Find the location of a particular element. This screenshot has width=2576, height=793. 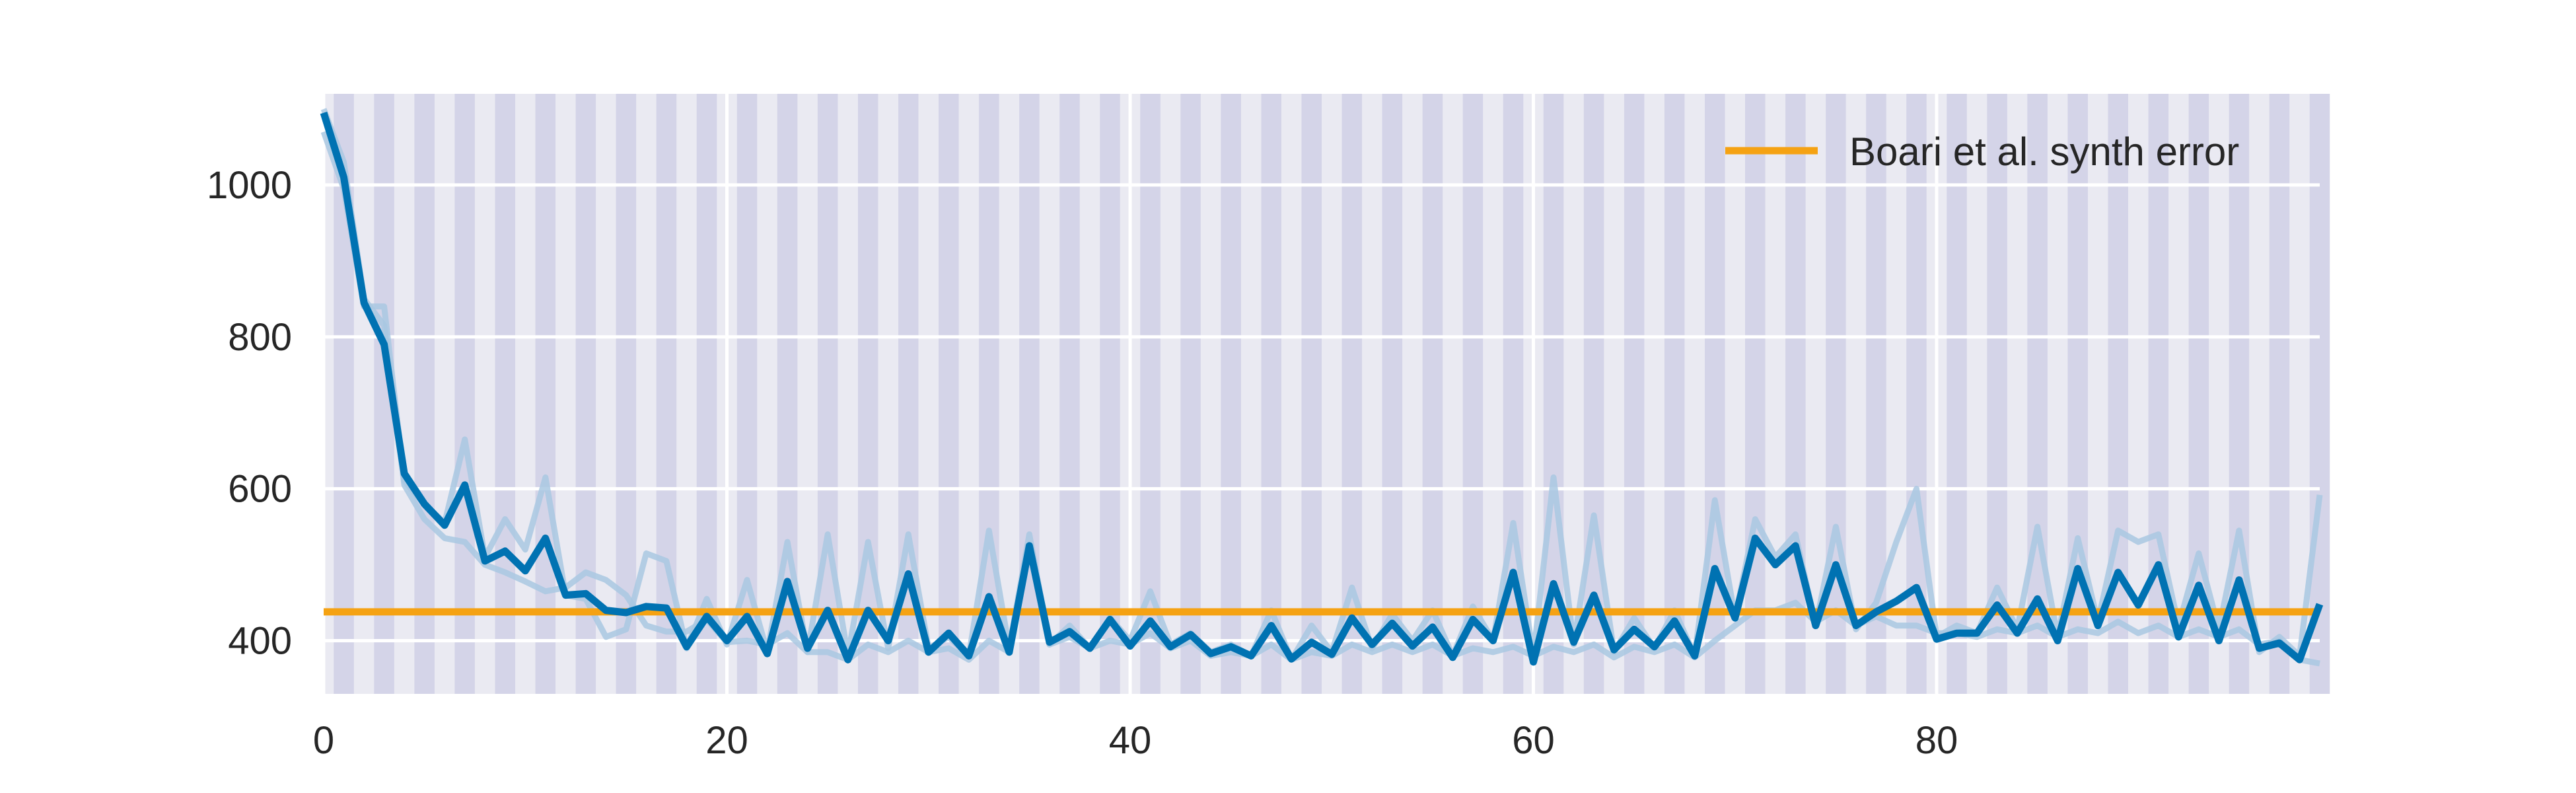

x-tick-label-40: 40 is located at coordinates (1130, 740).